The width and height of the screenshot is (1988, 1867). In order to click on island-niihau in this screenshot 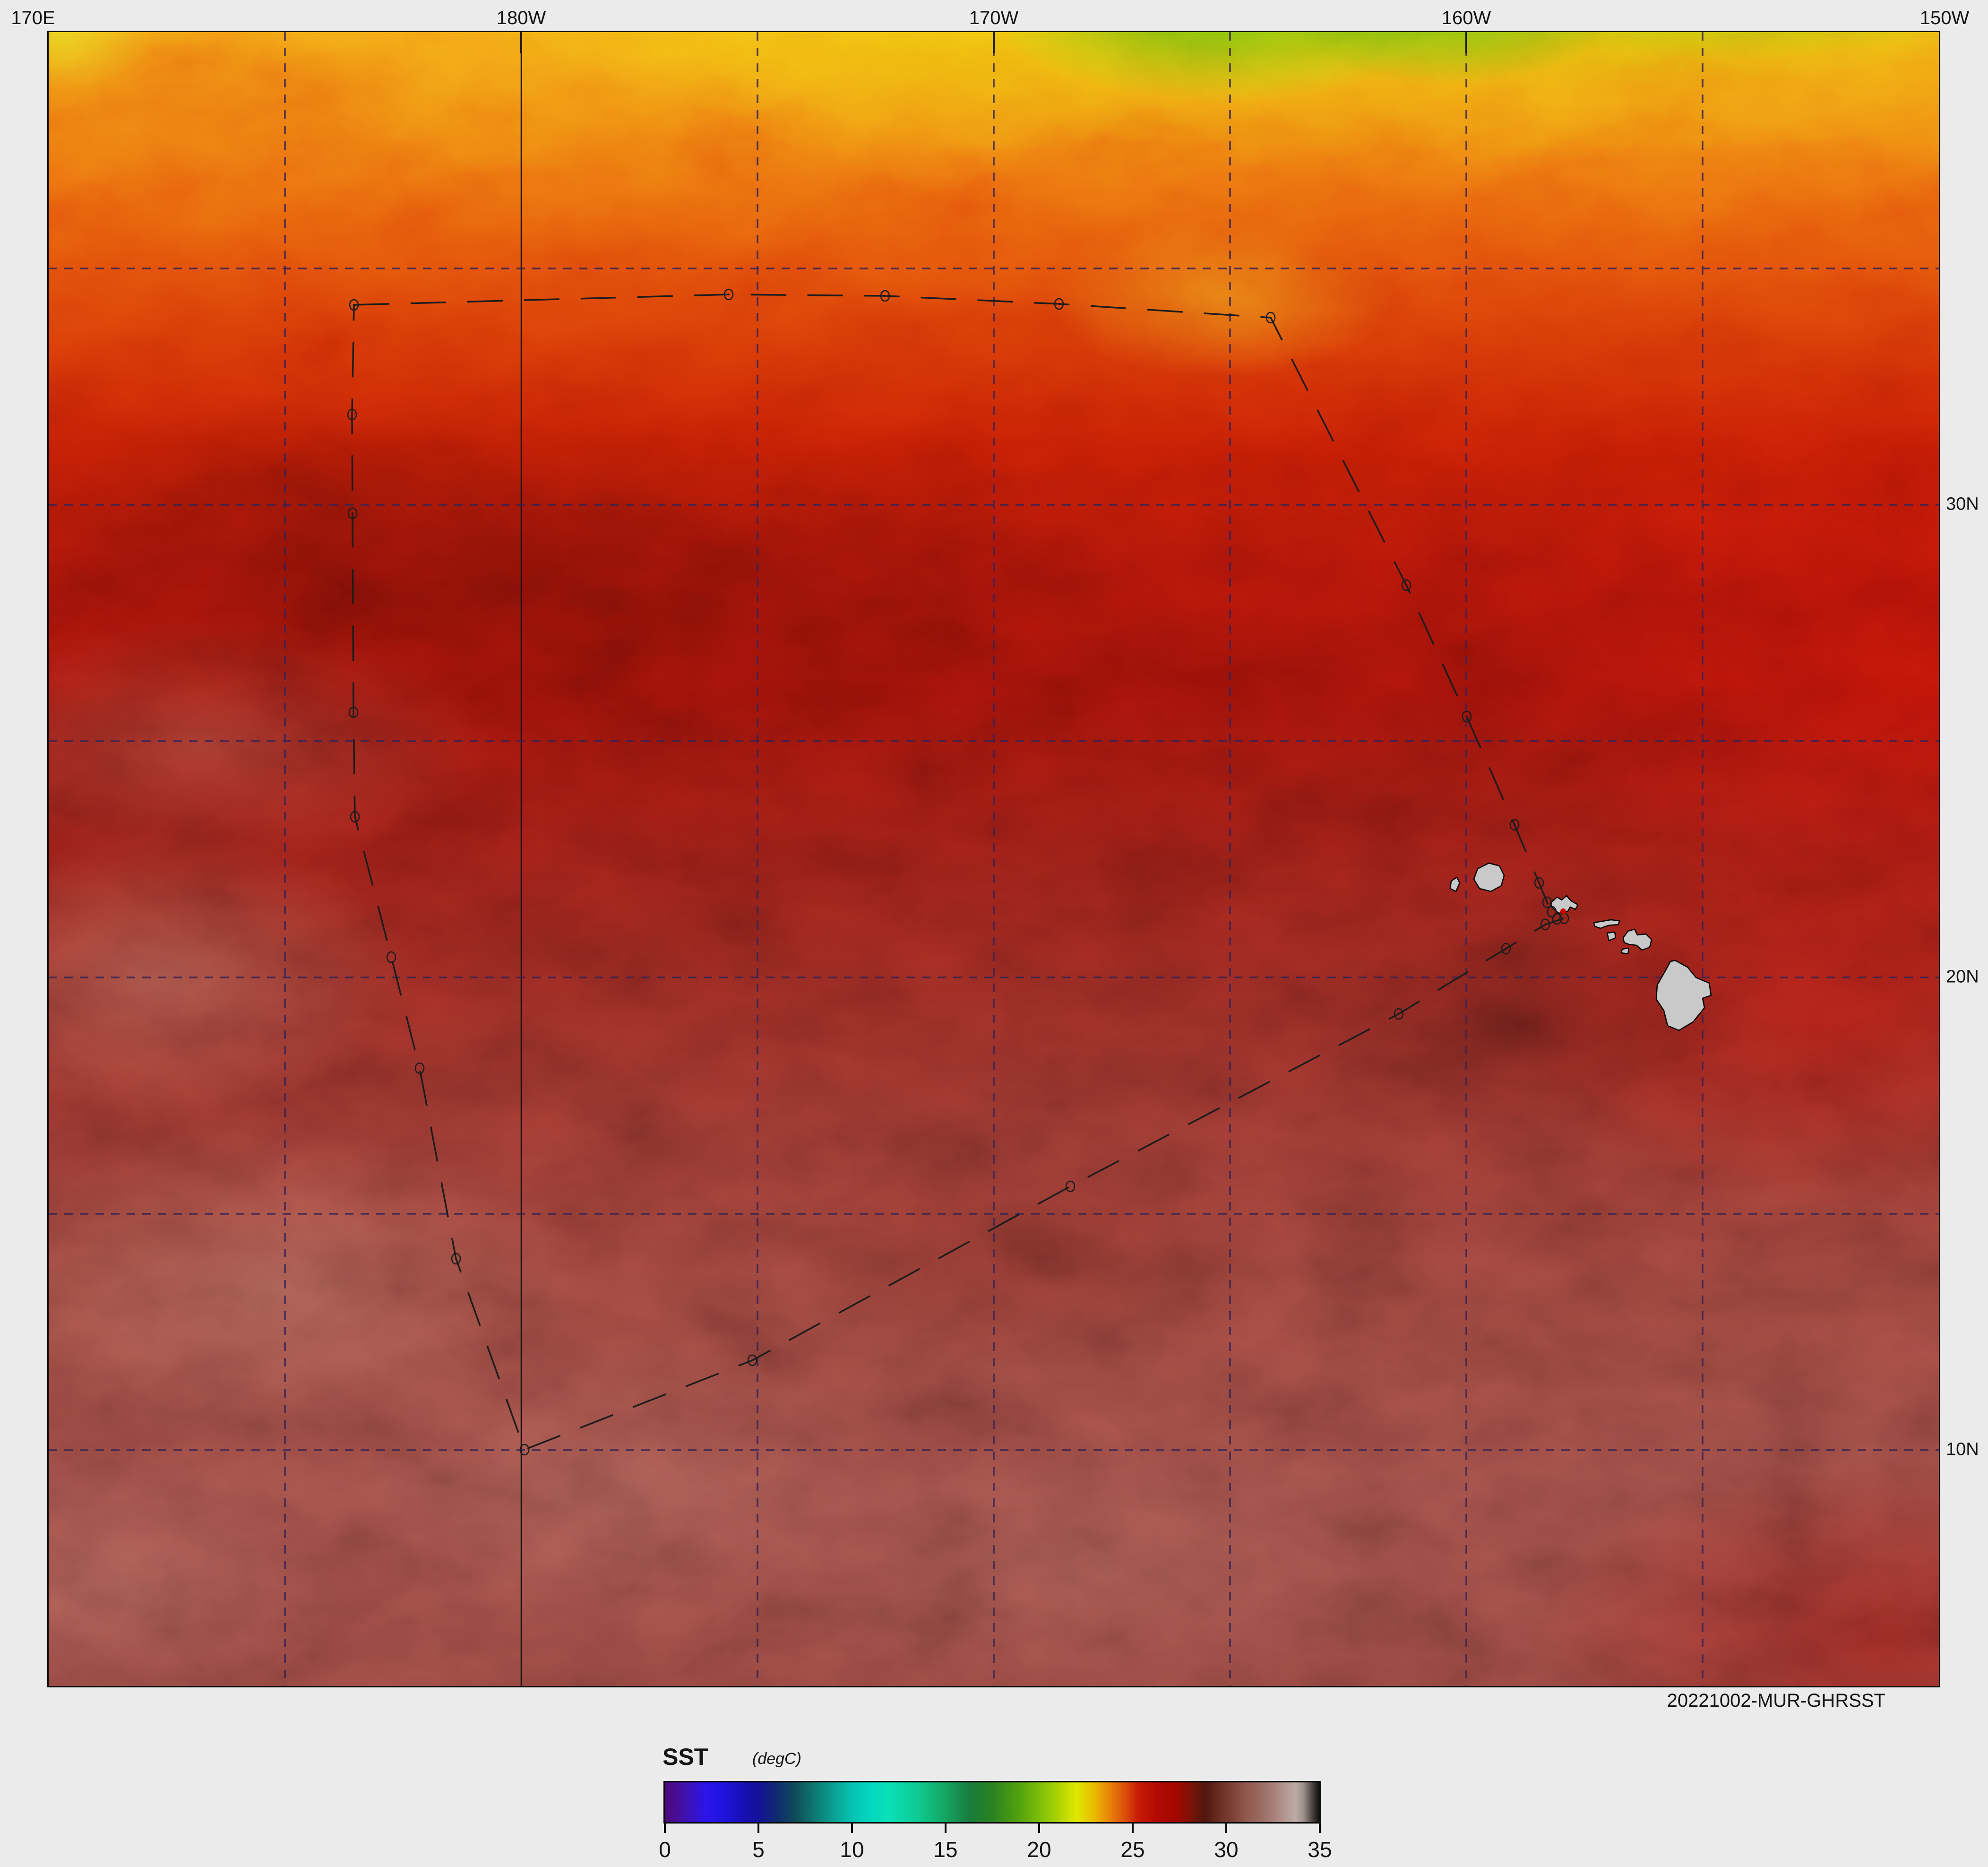, I will do `click(1455, 884)`.